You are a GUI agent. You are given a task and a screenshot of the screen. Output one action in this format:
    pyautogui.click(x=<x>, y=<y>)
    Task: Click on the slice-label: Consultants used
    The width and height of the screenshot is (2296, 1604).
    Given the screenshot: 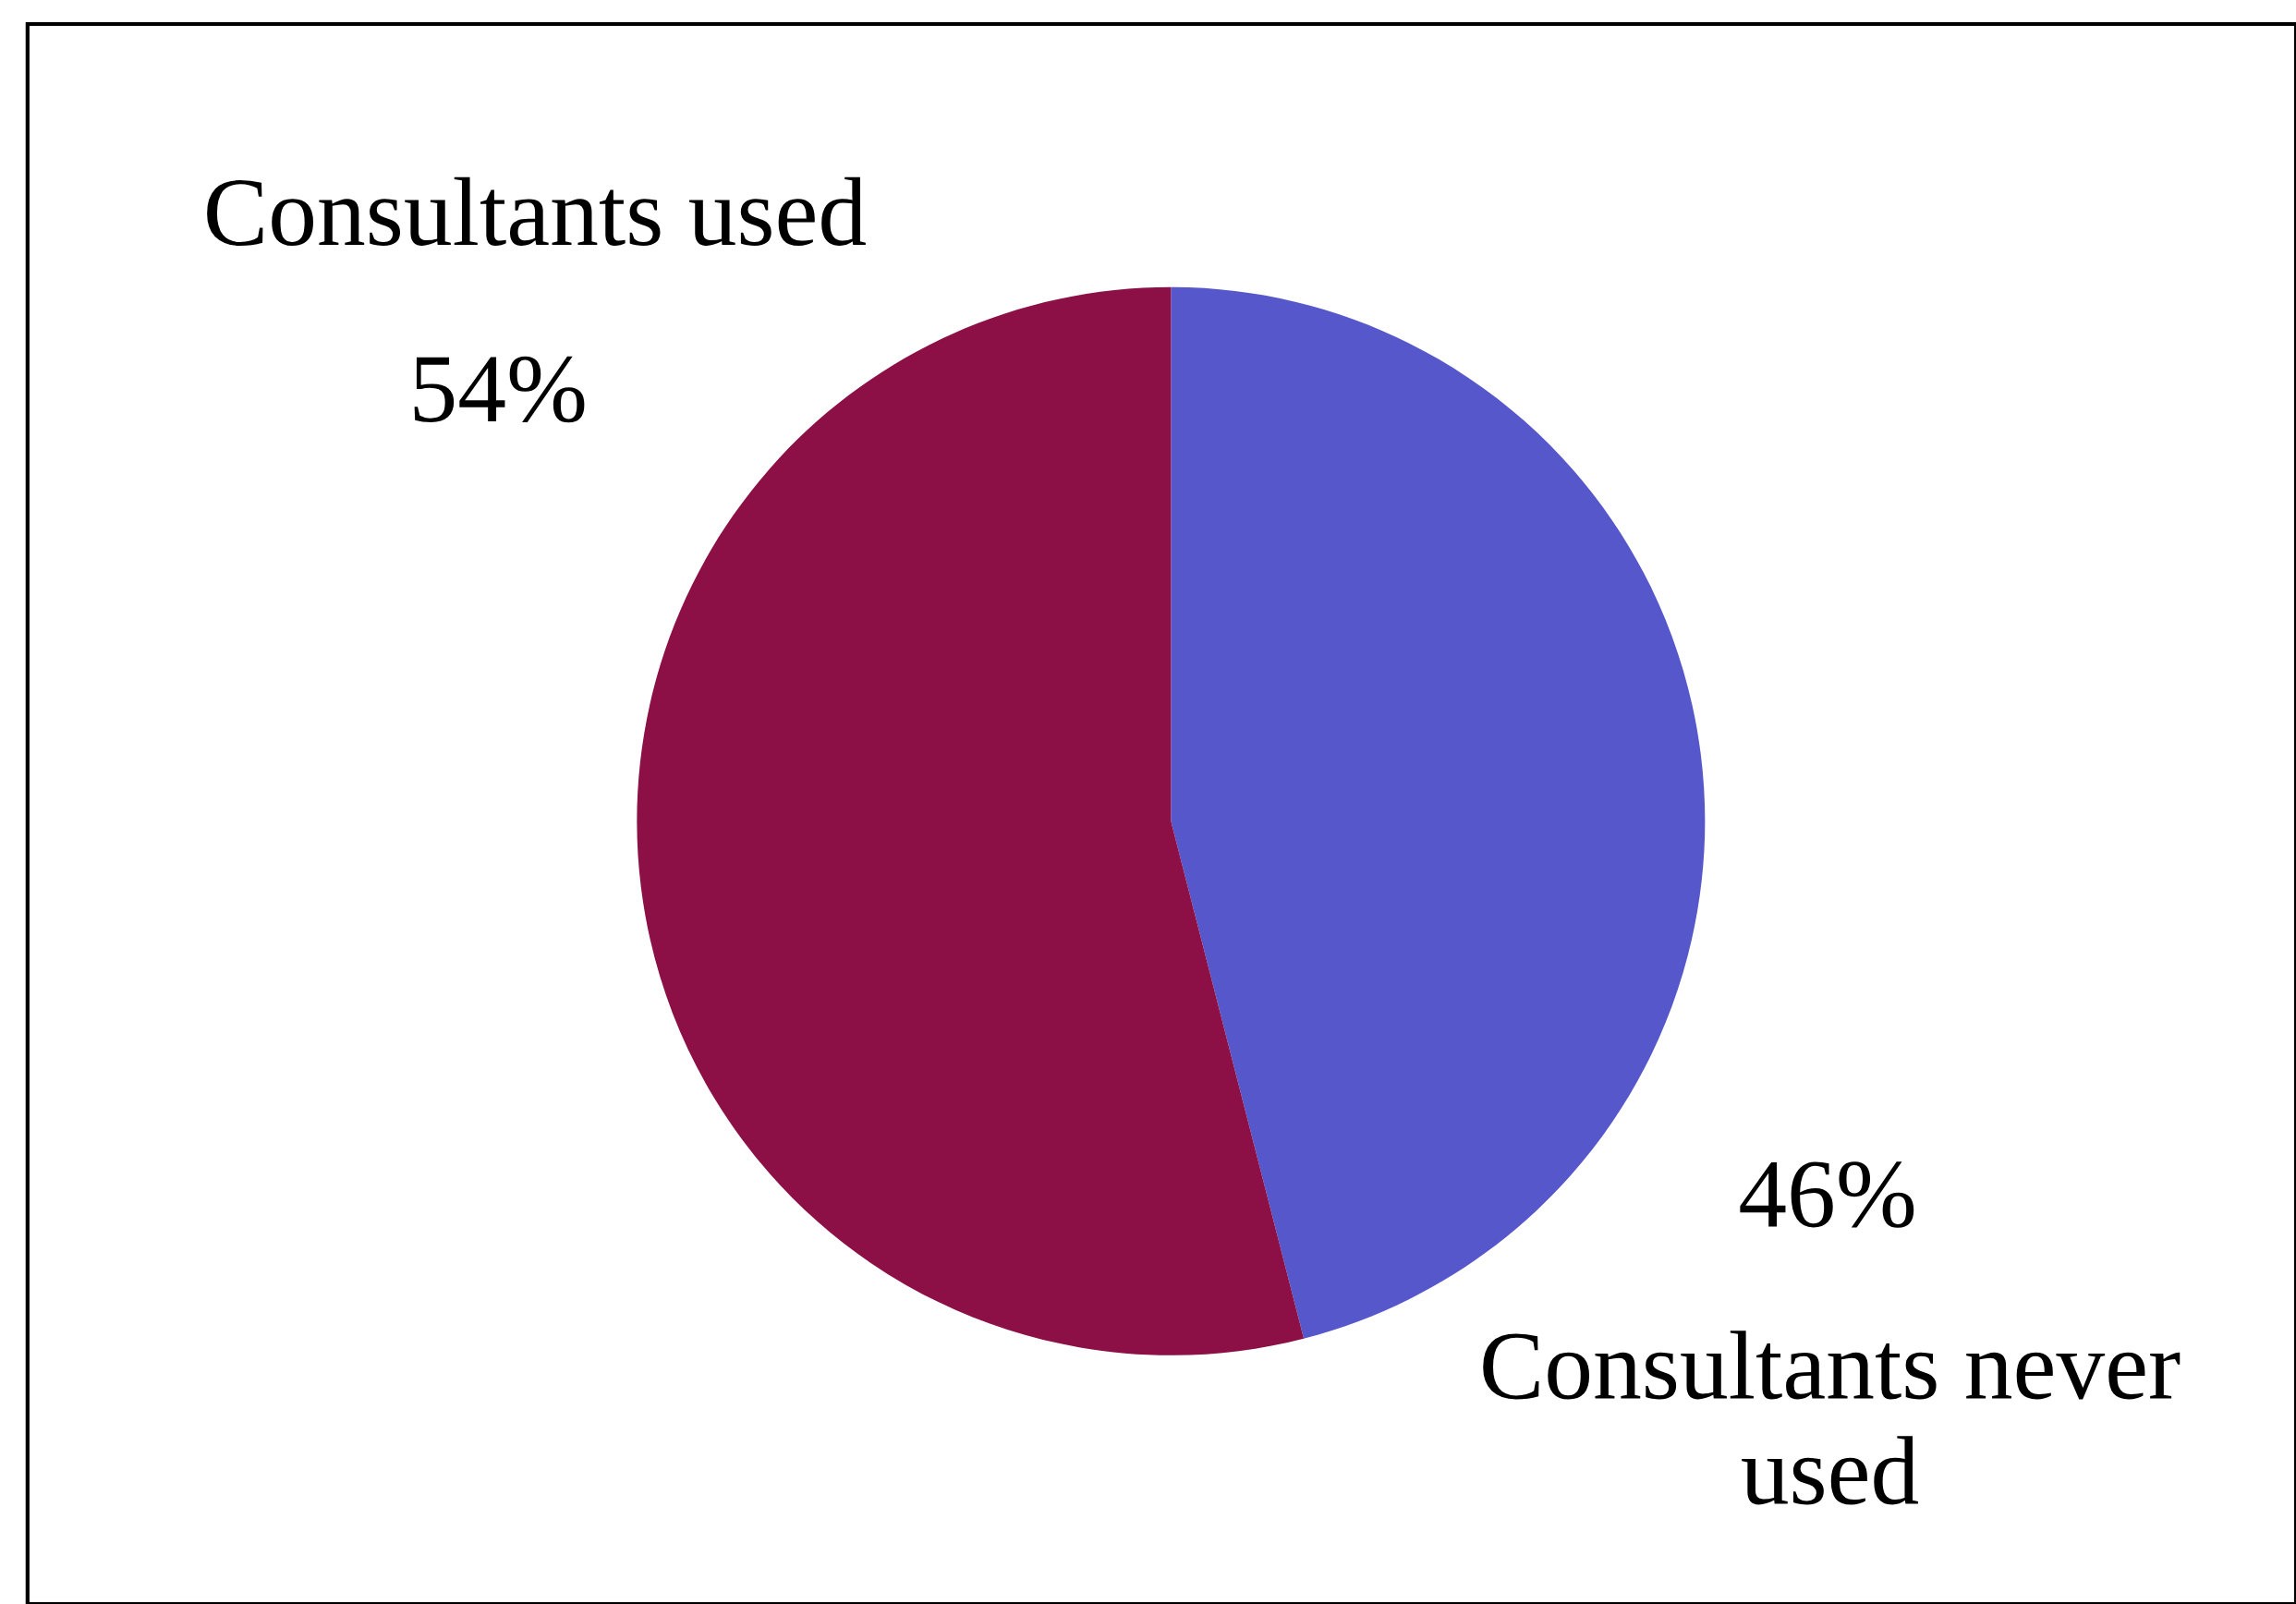 What is the action you would take?
    pyautogui.click(x=536, y=211)
    